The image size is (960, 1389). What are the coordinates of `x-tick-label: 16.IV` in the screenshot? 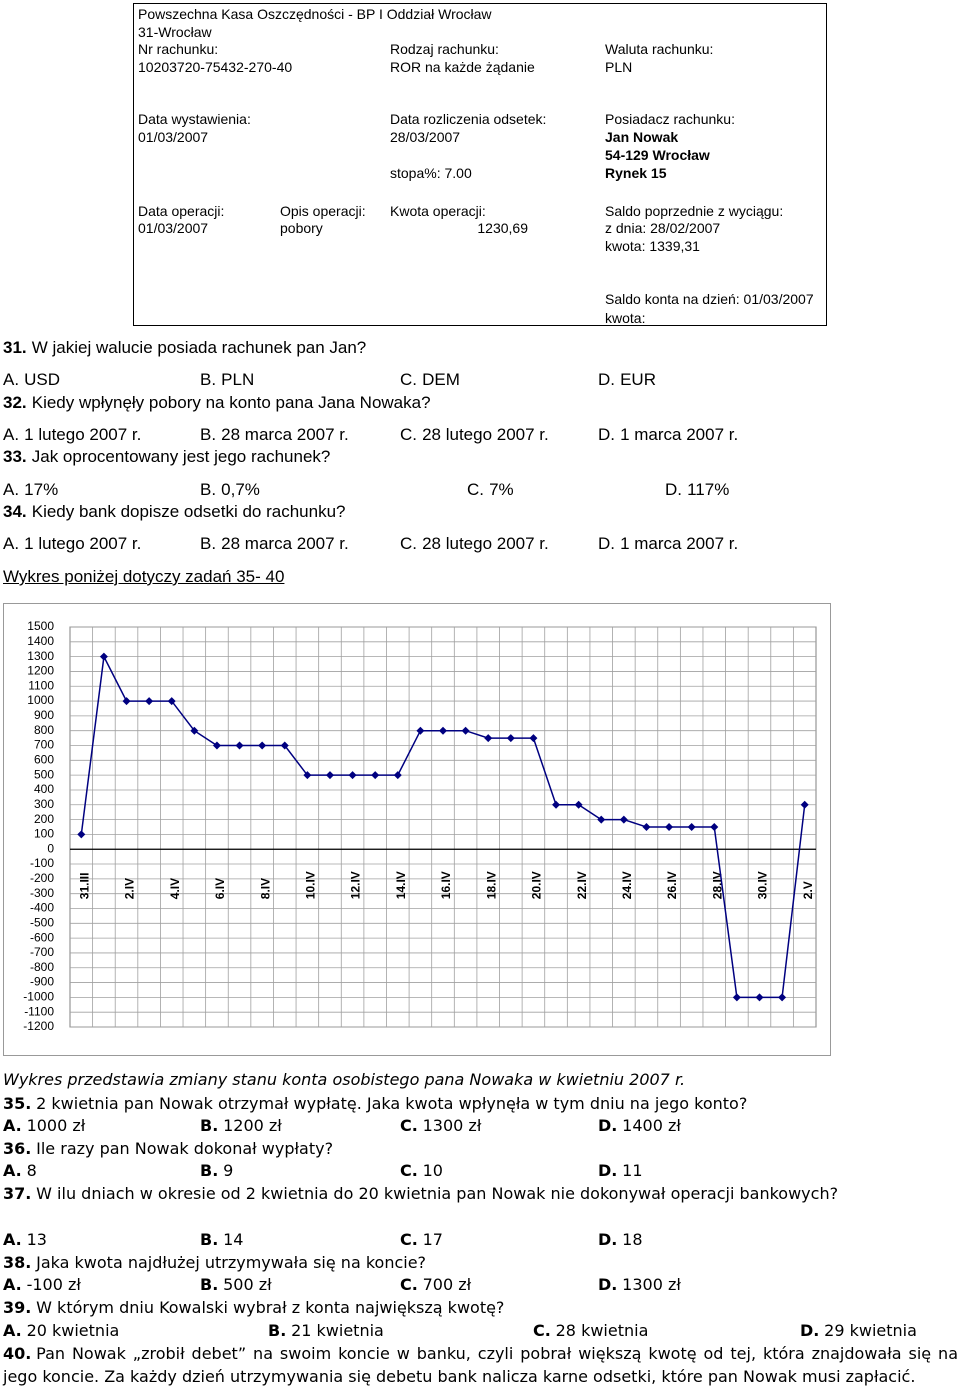 It's located at (446, 885).